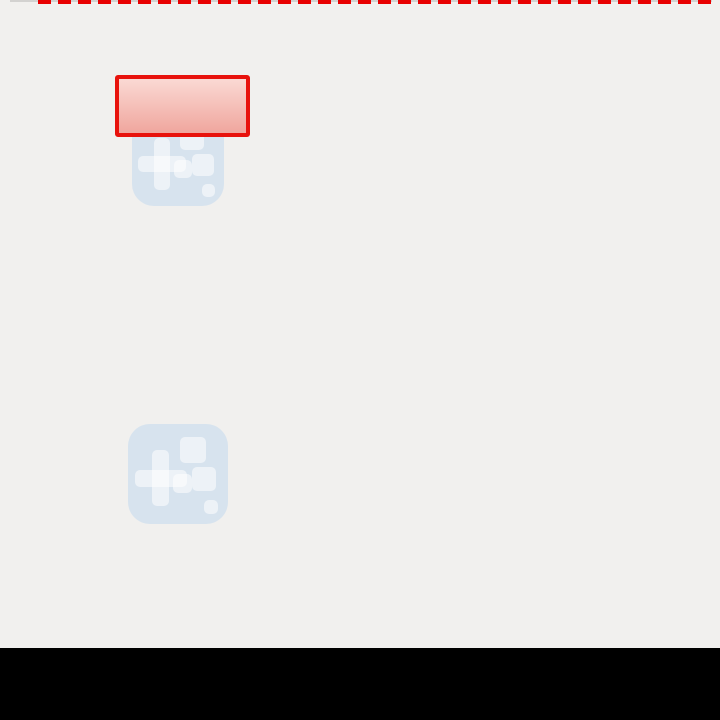 The image size is (720, 720). Describe the element at coordinates (360, 684) in the screenshot. I see `footer-title-bar` at that location.